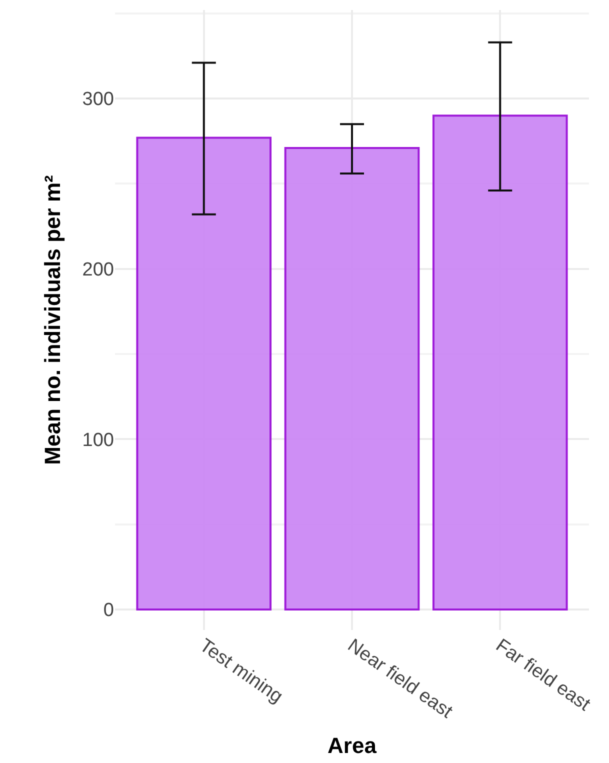 The width and height of the screenshot is (609, 763). Describe the element at coordinates (98, 270) in the screenshot. I see `y-tick-label: 200` at that location.